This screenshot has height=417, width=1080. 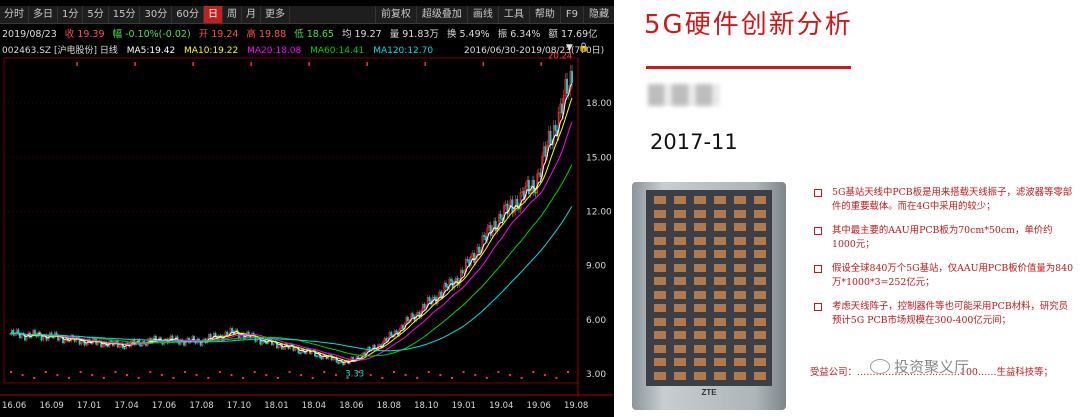 What do you see at coordinates (351, 406) in the screenshot?
I see `x-tick-label: 18.06` at bounding box center [351, 406].